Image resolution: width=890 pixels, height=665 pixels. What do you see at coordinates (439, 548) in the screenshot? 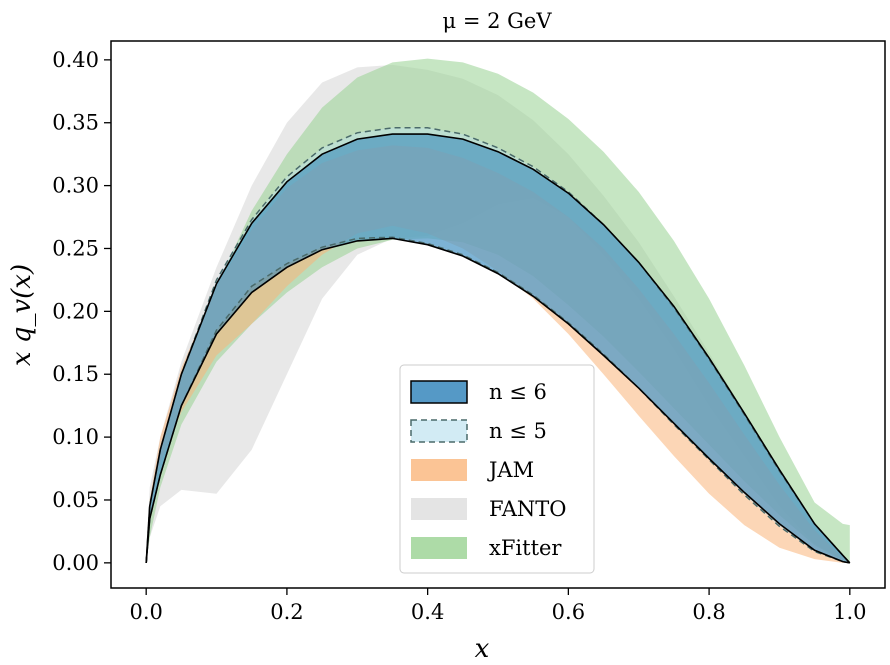
I see `legend-swatch-xfitter` at bounding box center [439, 548].